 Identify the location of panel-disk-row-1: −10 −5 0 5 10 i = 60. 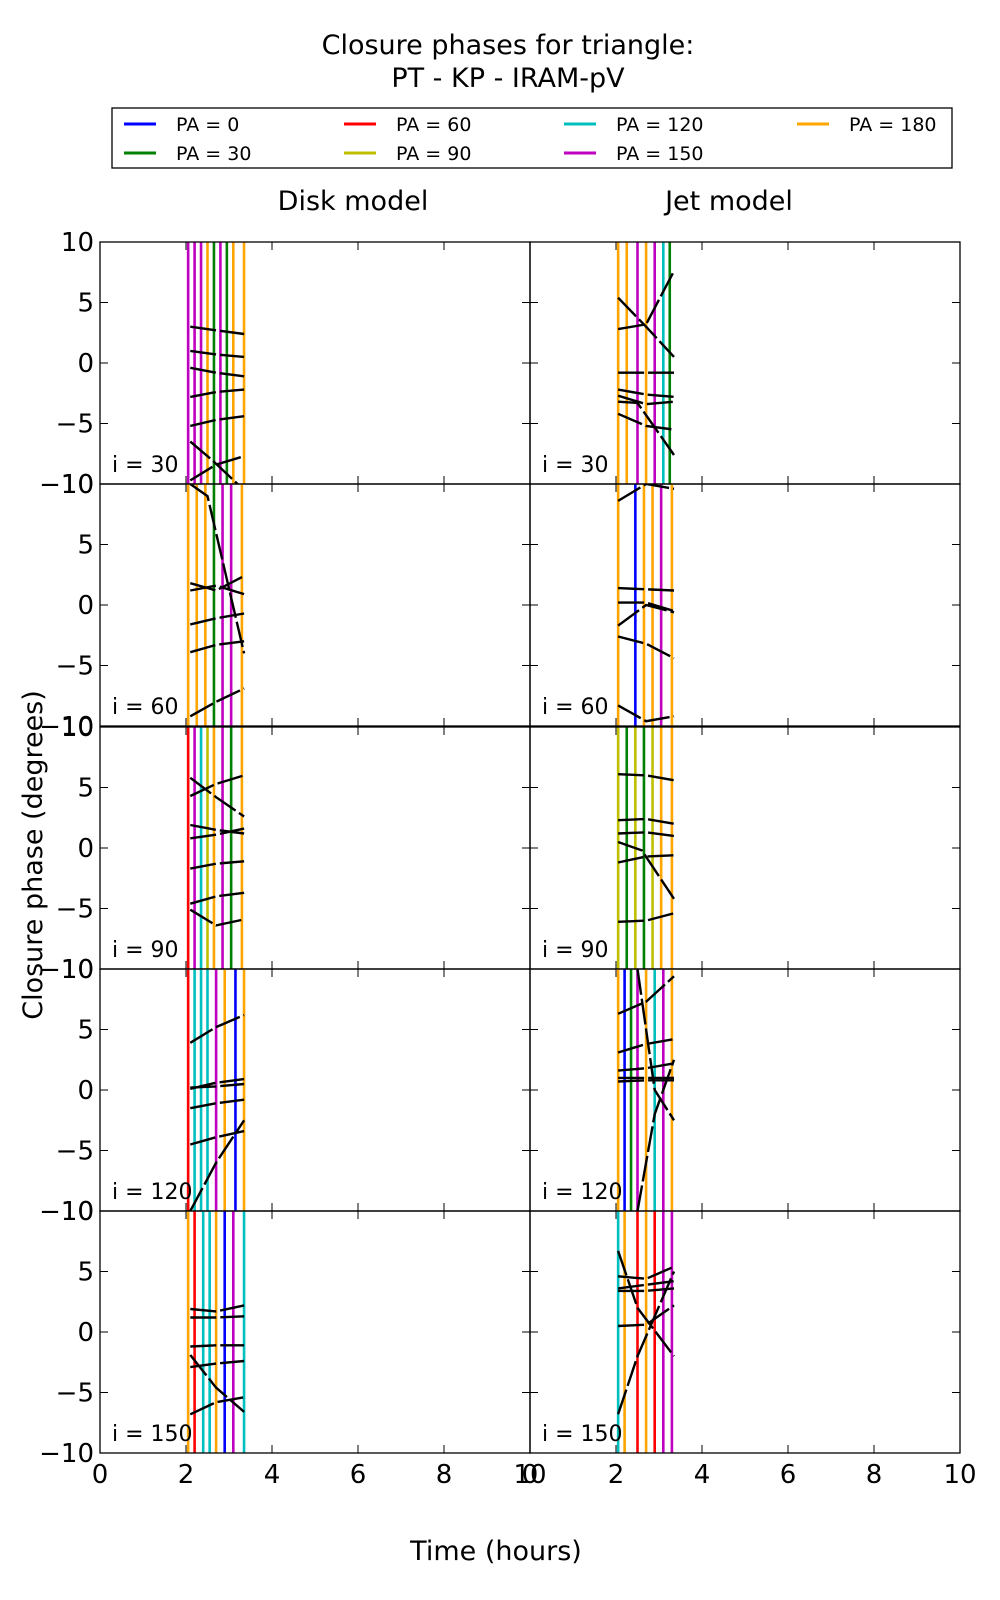
(285, 606).